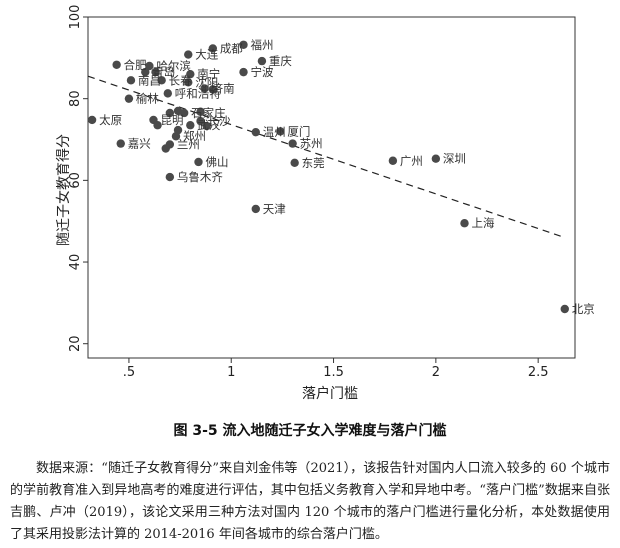 The width and height of the screenshot is (620, 548). I want to click on y-tick-label: 60, so click(75, 180).